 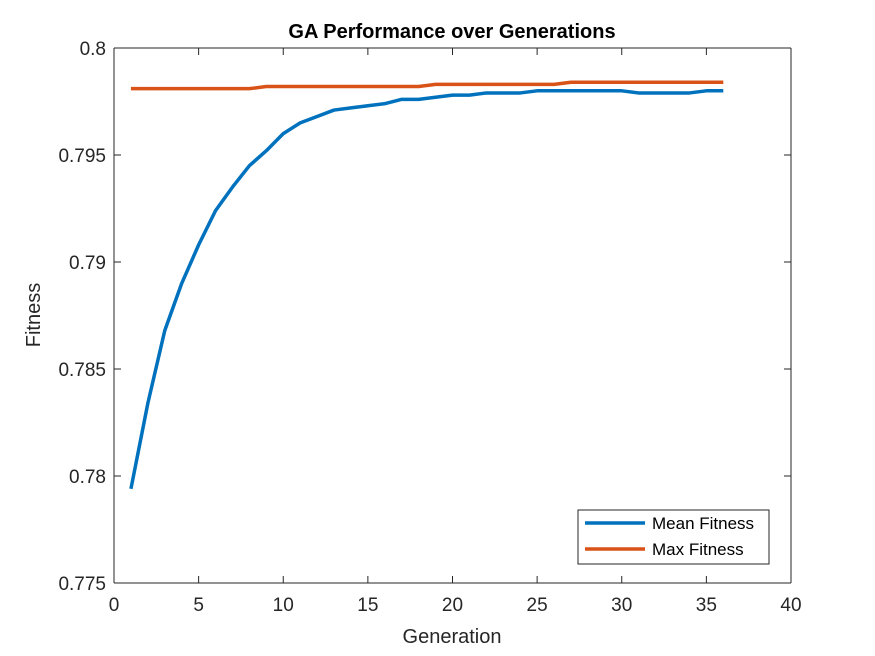 What do you see at coordinates (114, 605) in the screenshot?
I see `x-tick-label: 0` at bounding box center [114, 605].